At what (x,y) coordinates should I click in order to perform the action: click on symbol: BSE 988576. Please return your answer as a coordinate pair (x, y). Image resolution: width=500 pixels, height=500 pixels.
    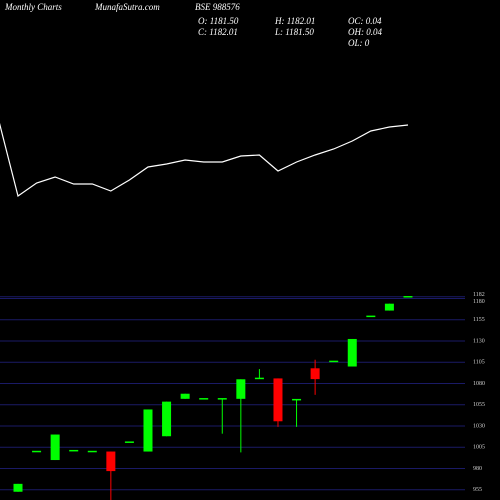
    Looking at the image, I should click on (217, 7).